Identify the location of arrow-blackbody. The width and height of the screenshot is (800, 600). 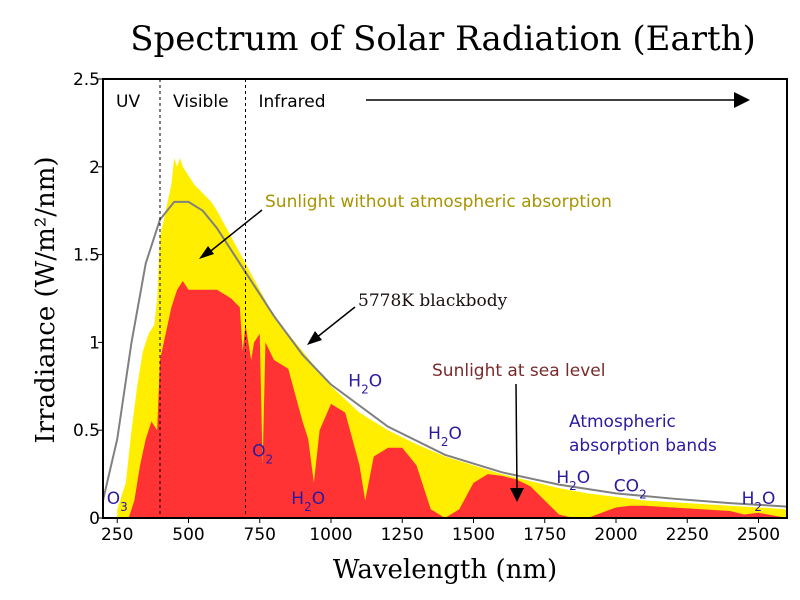
(335, 322).